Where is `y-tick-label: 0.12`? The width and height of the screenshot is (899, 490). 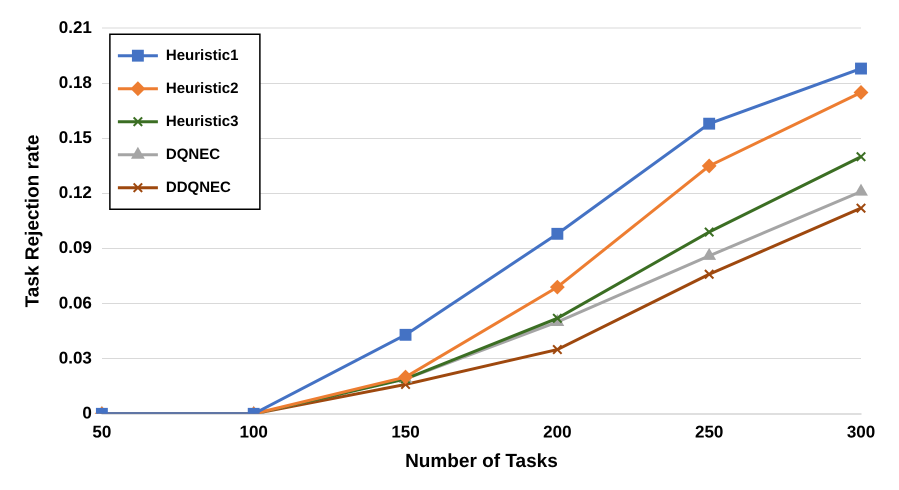
y-tick-label: 0.12 is located at coordinates (75, 192).